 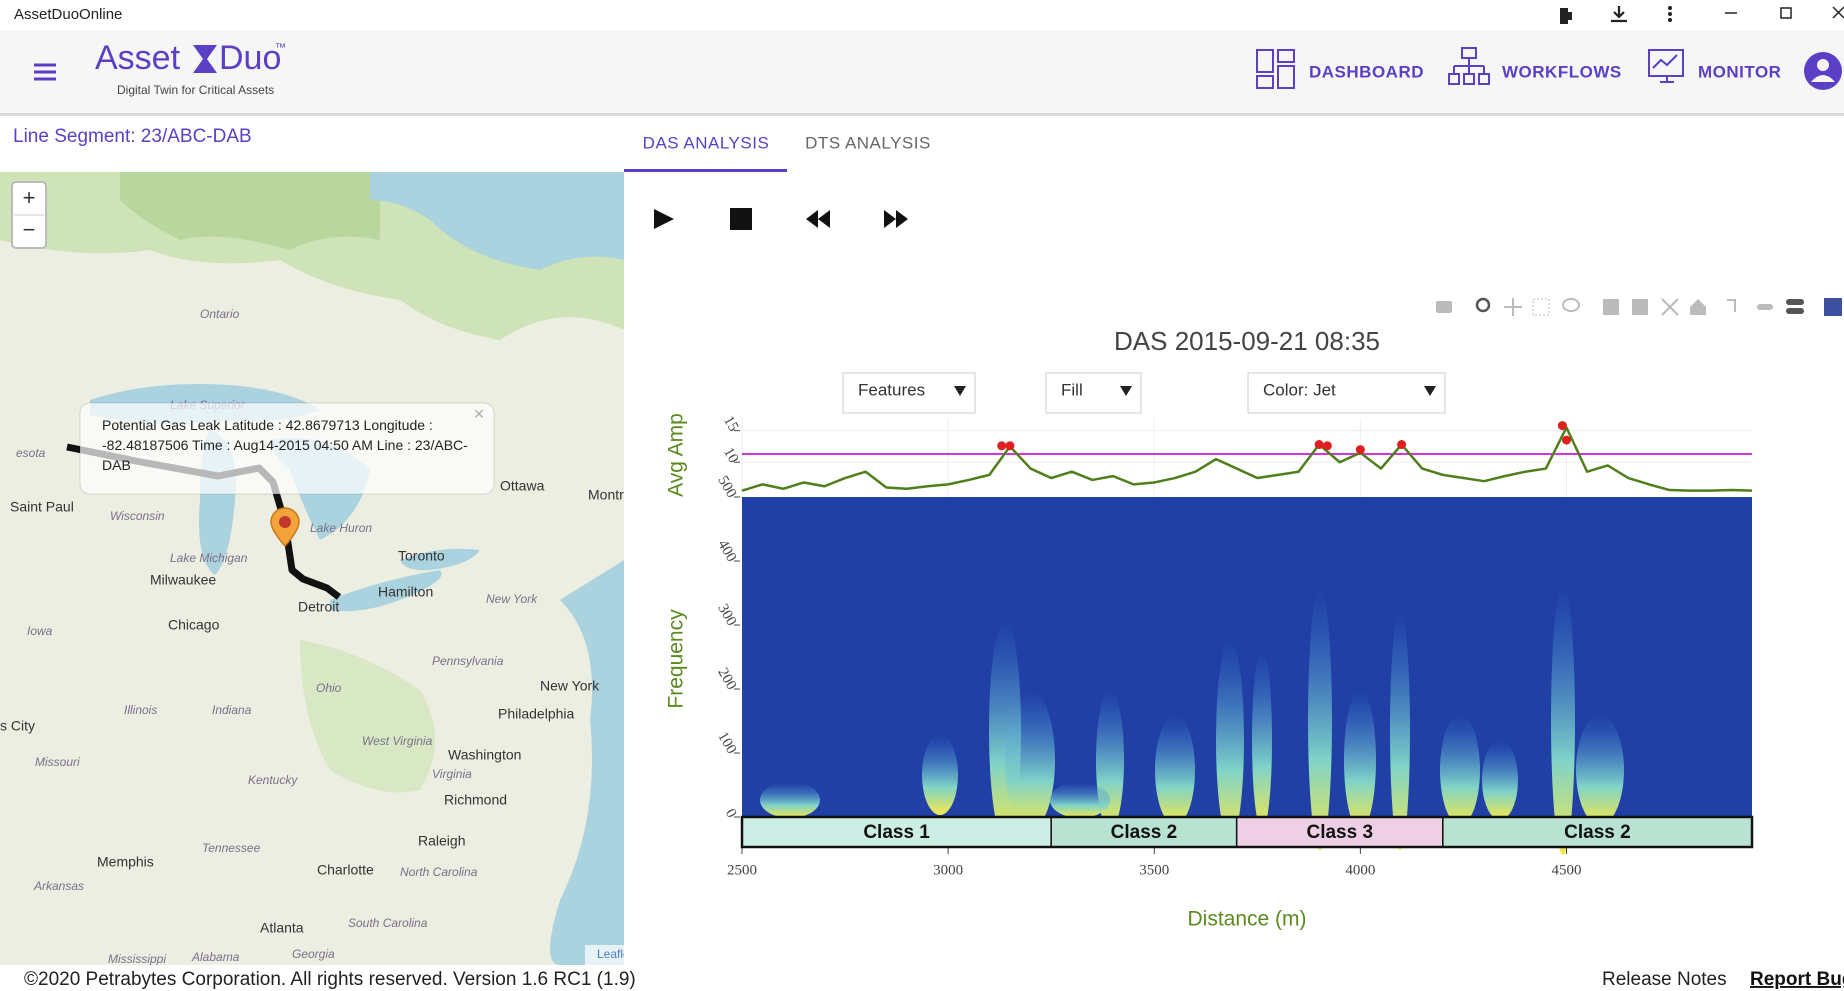 What do you see at coordinates (1797, 979) in the screenshot?
I see `report-bug: Report Bug` at bounding box center [1797, 979].